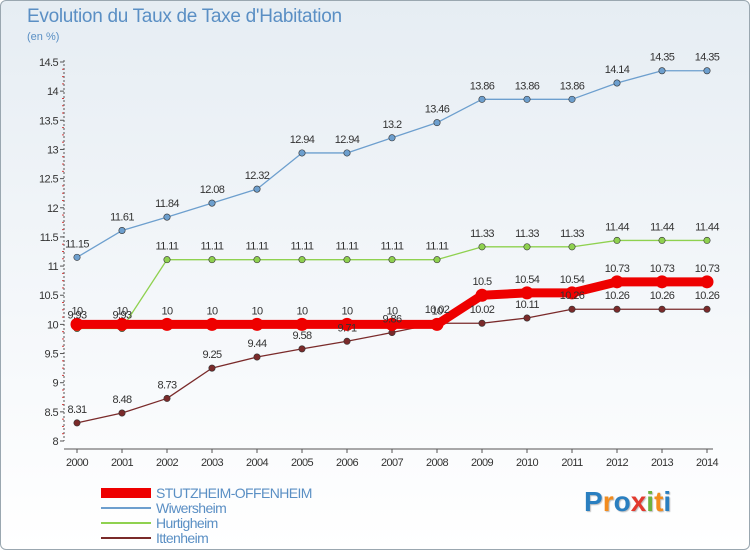 The width and height of the screenshot is (750, 550). What do you see at coordinates (527, 280) in the screenshot?
I see `data-label: 10.54` at bounding box center [527, 280].